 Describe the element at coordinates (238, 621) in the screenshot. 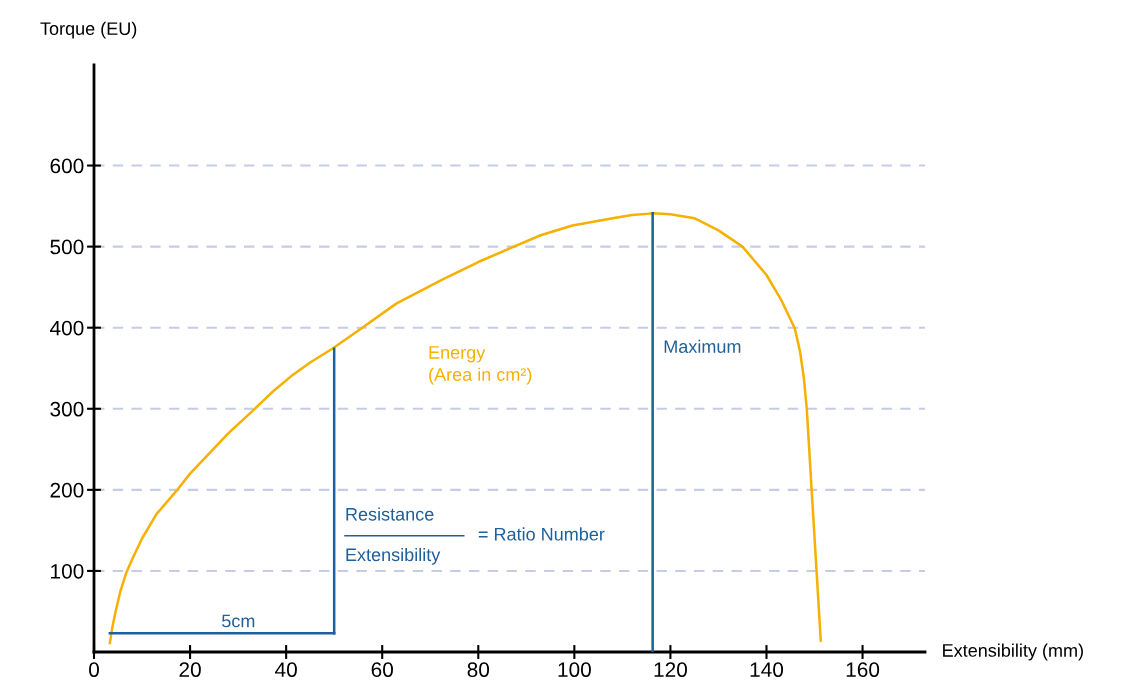

I see `annotation: 5cm` at that location.